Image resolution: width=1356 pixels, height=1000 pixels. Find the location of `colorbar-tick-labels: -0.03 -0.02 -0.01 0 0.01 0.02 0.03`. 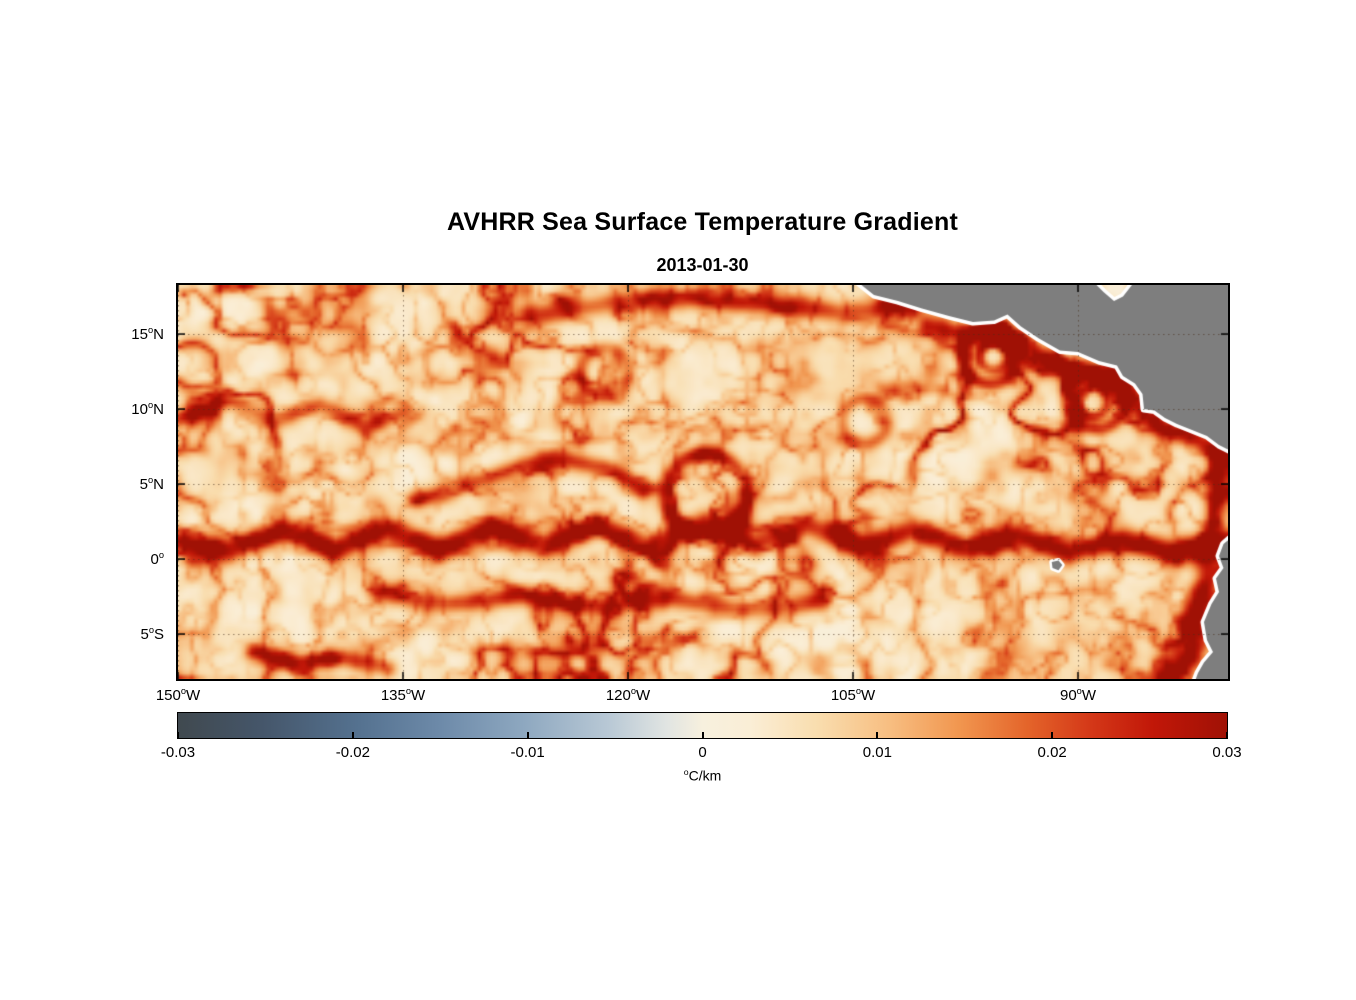

colorbar-tick-labels: -0.03 -0.02 -0.01 0 0.01 0.02 0.03 is located at coordinates (701, 754).